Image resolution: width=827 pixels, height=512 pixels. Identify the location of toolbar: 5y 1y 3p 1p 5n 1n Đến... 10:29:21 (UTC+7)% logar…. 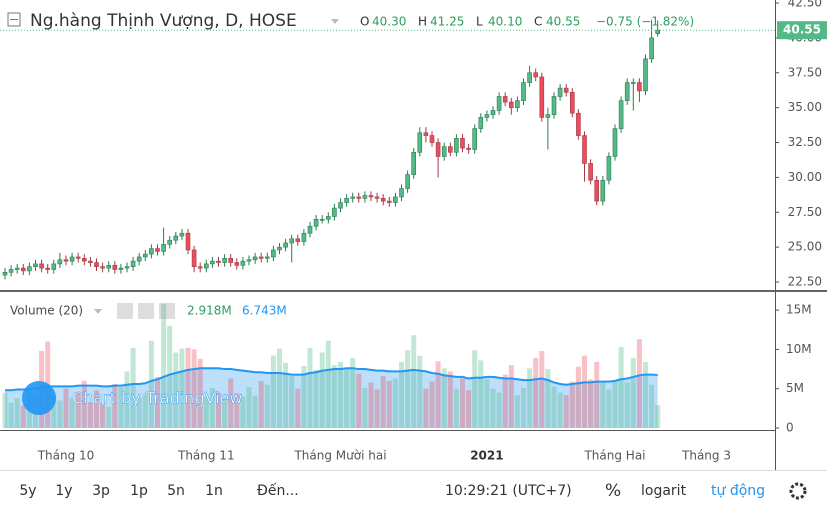
(413, 491).